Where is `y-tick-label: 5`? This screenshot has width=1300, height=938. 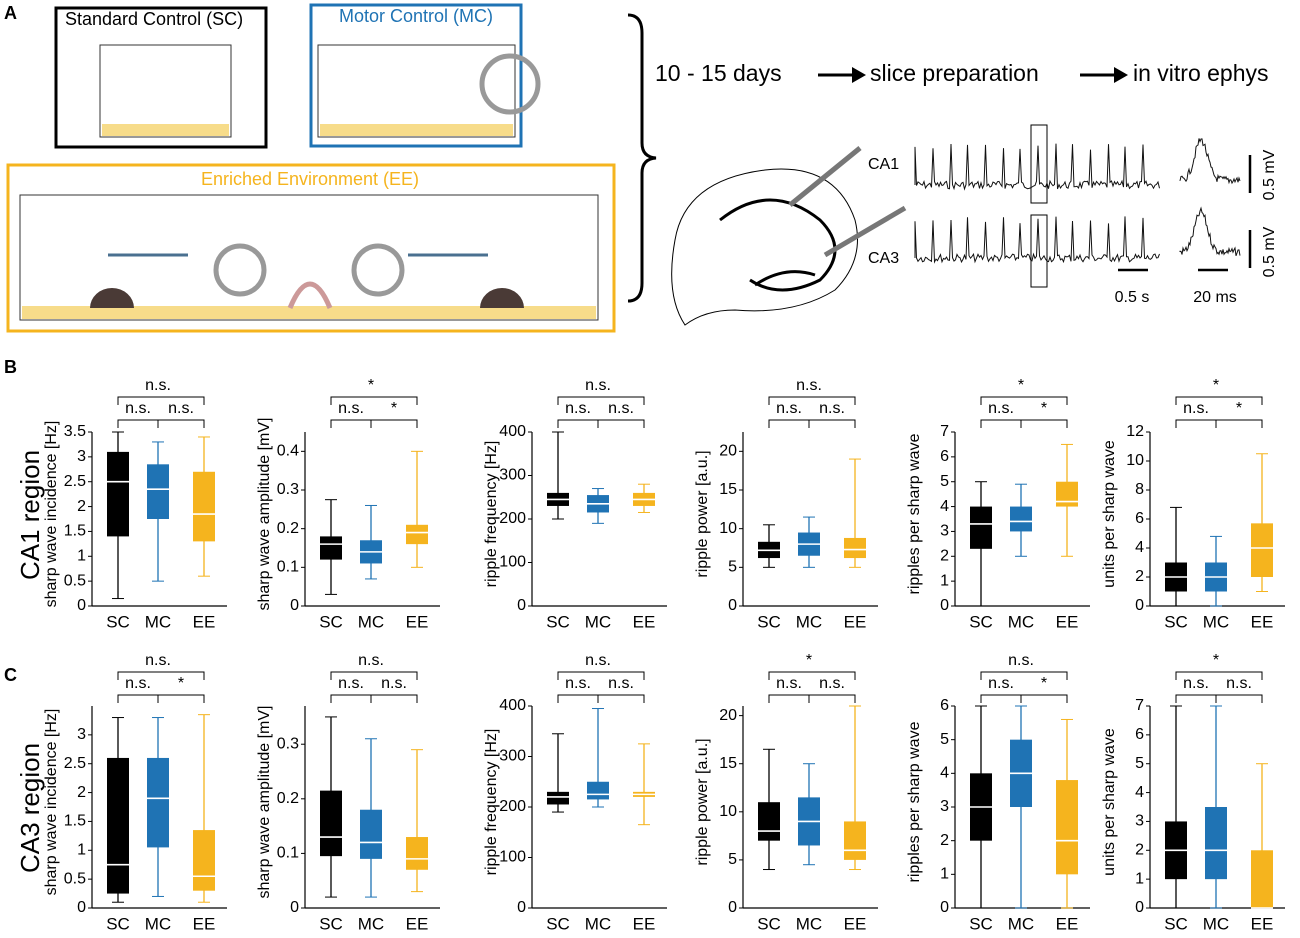
y-tick-label: 5 is located at coordinates (944, 739).